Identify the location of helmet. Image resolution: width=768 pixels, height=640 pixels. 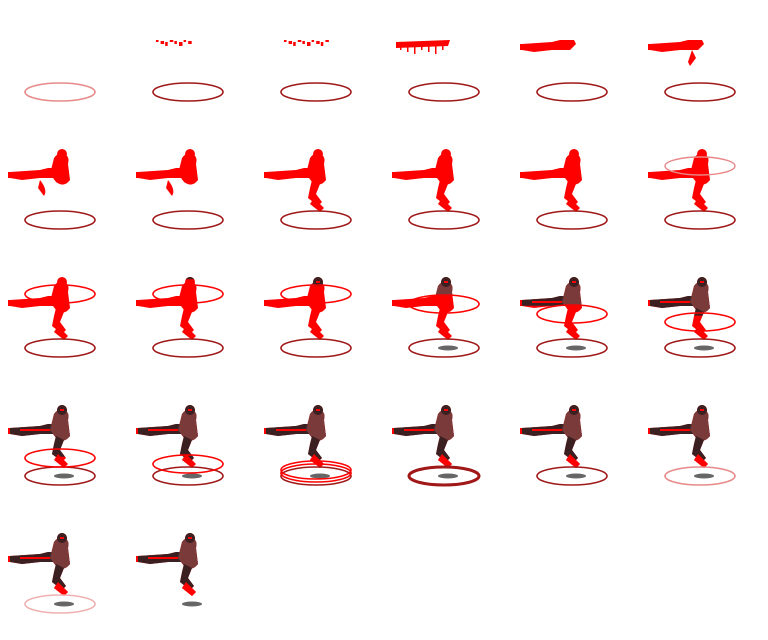
(190, 278).